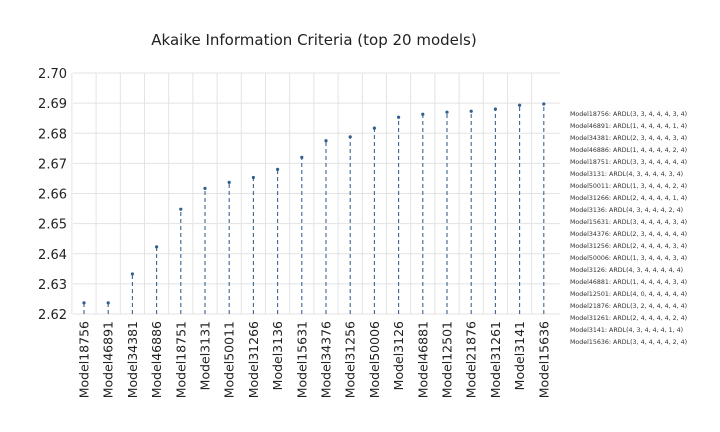 The height and width of the screenshot is (432, 720). I want to click on x-tick-label: Model18751, so click(180, 359).